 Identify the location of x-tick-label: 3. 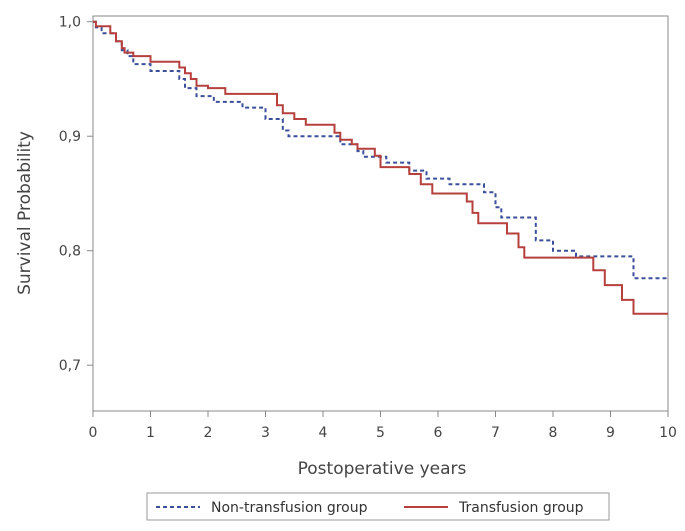
(265, 433).